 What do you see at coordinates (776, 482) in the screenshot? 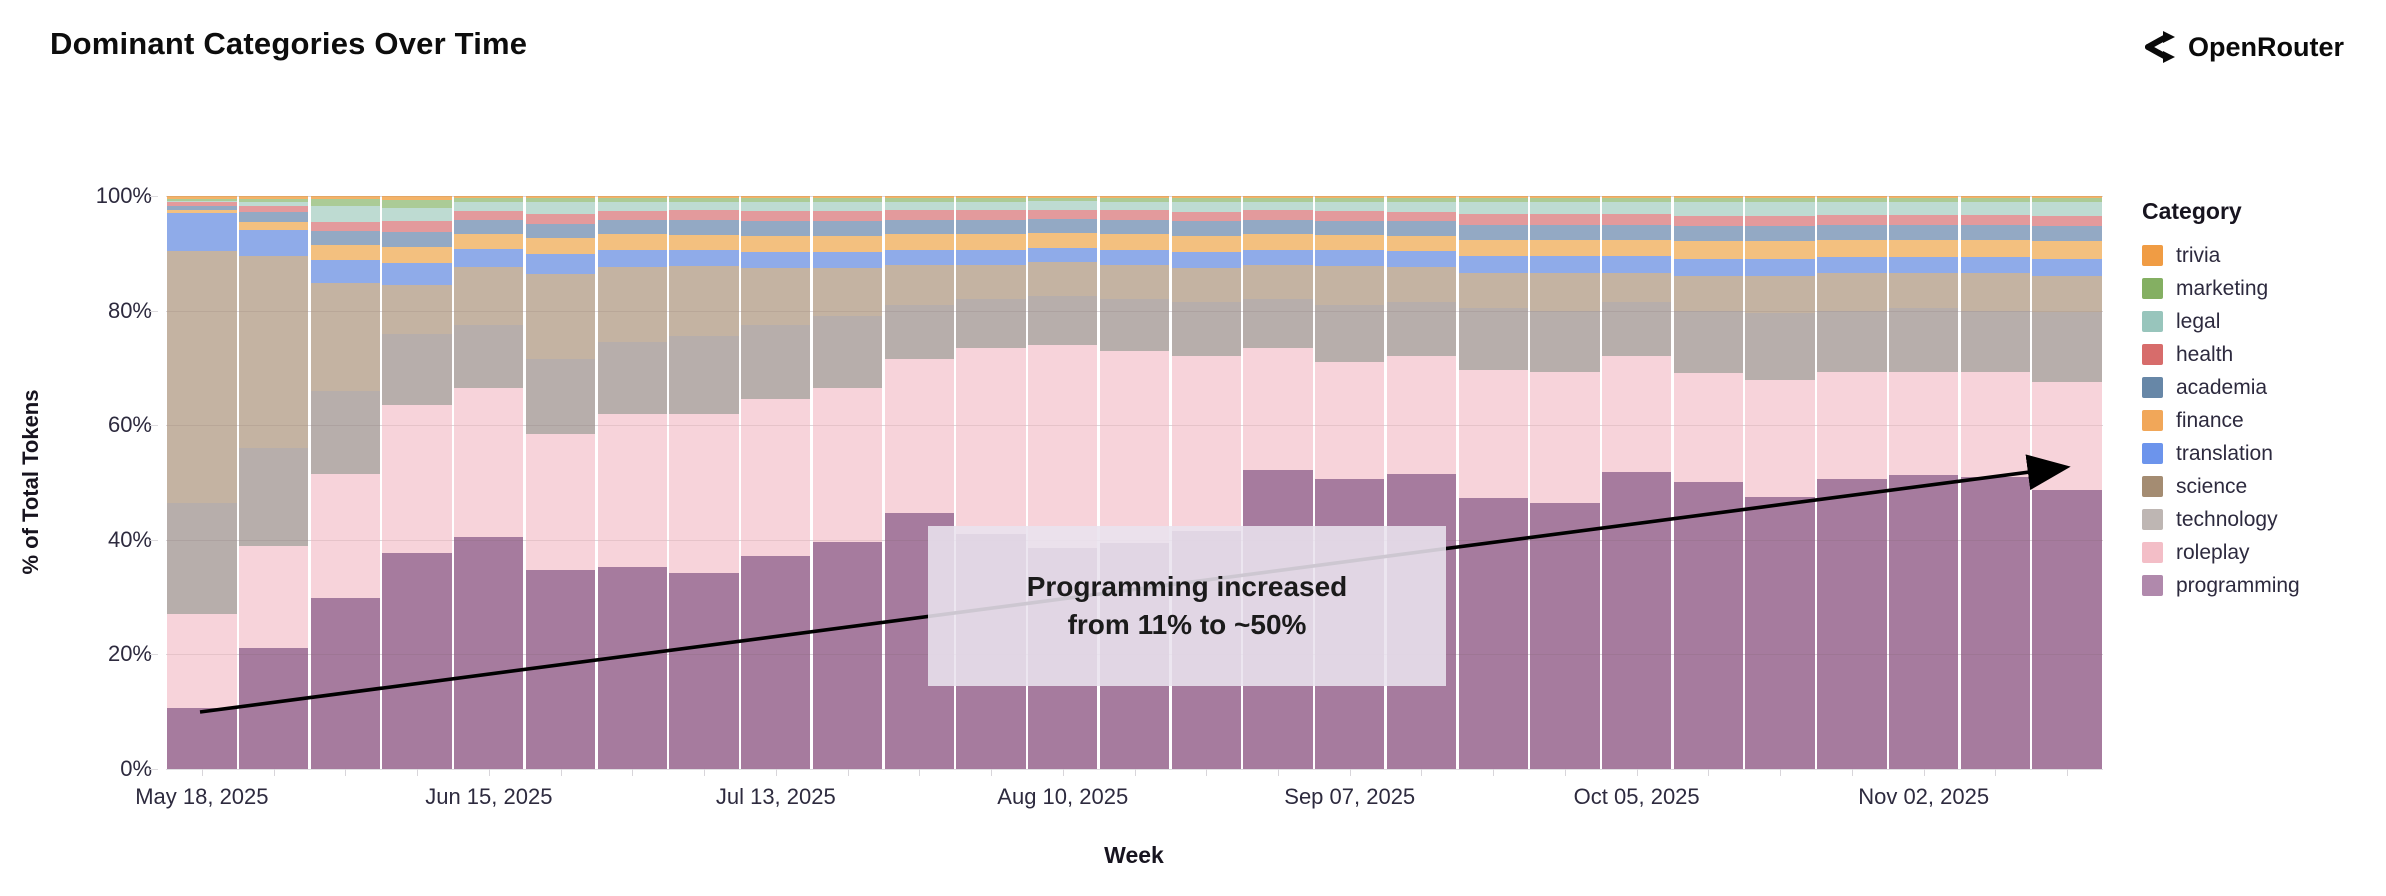
I see `bar-week-jul-13-2025` at bounding box center [776, 482].